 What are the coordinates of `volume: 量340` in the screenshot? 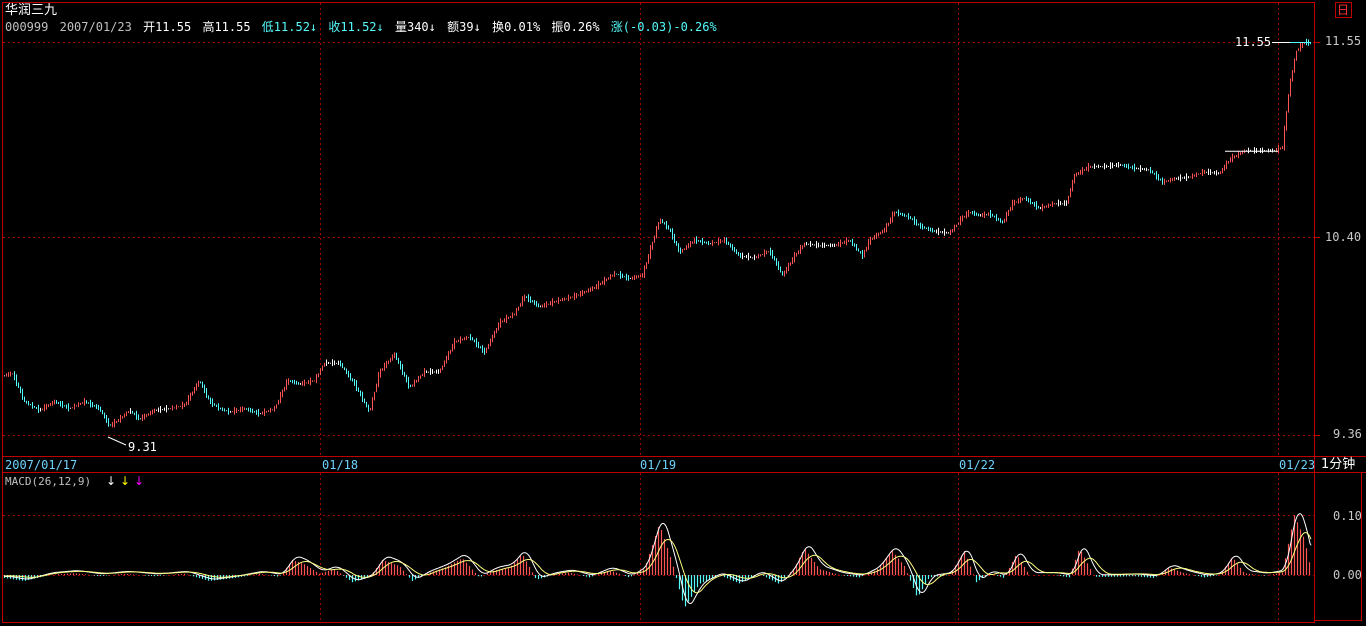 It's located at (411, 27).